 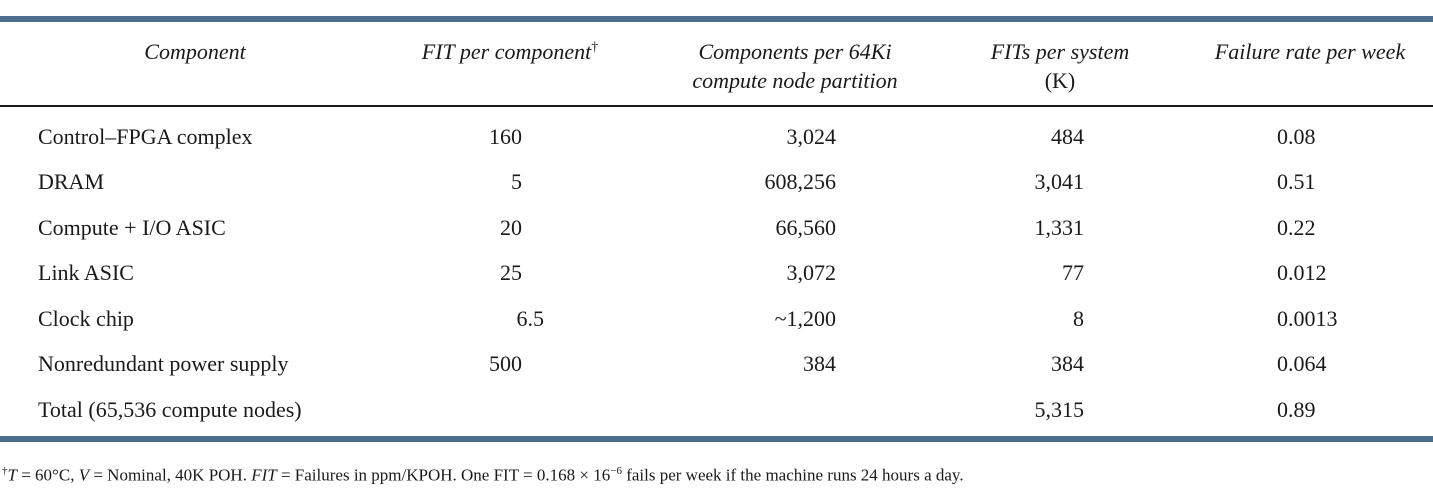 What do you see at coordinates (811, 136) in the screenshot?
I see `cell-count: 3,024` at bounding box center [811, 136].